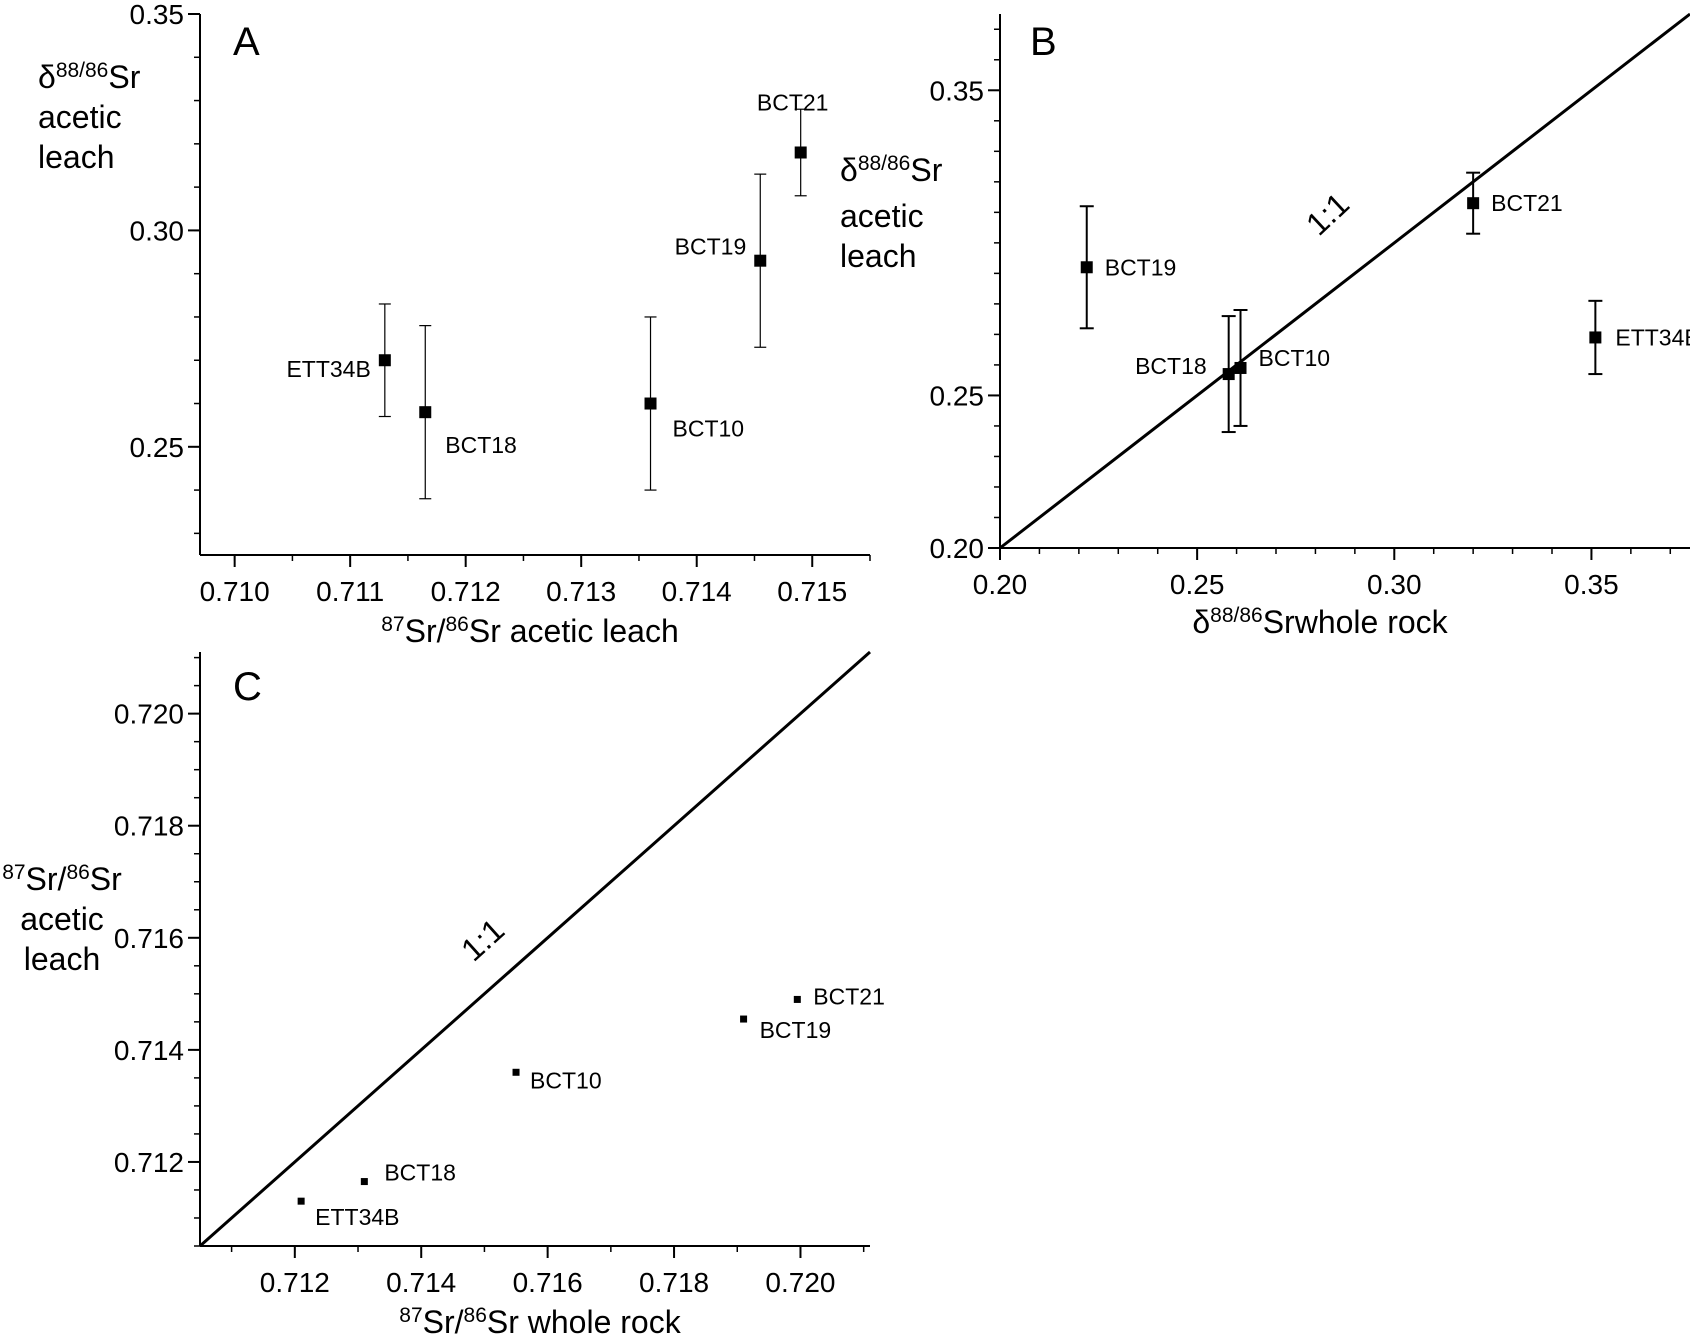 Image resolution: width=1690 pixels, height=1344 pixels. I want to click on x-tick-label: 0.713, so click(581, 591).